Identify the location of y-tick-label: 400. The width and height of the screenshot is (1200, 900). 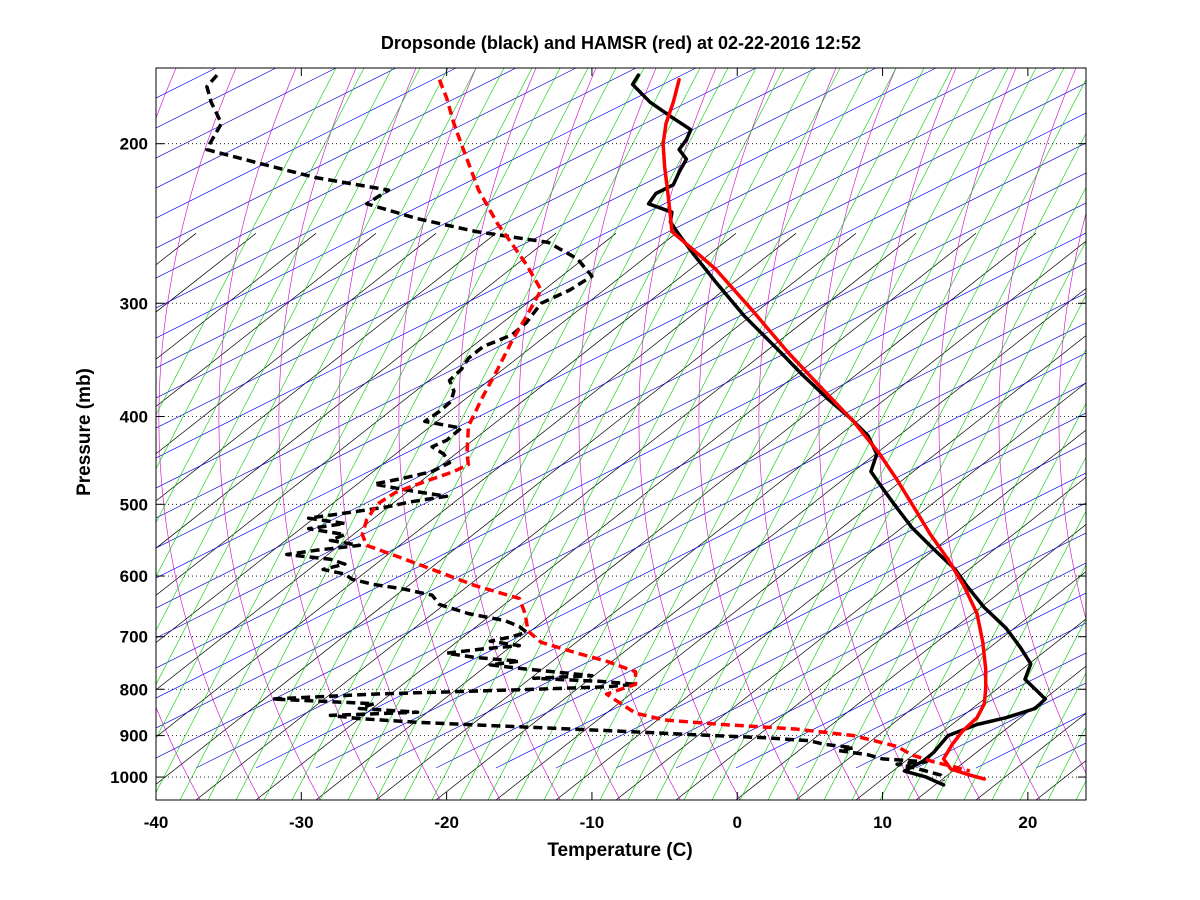
(134, 416).